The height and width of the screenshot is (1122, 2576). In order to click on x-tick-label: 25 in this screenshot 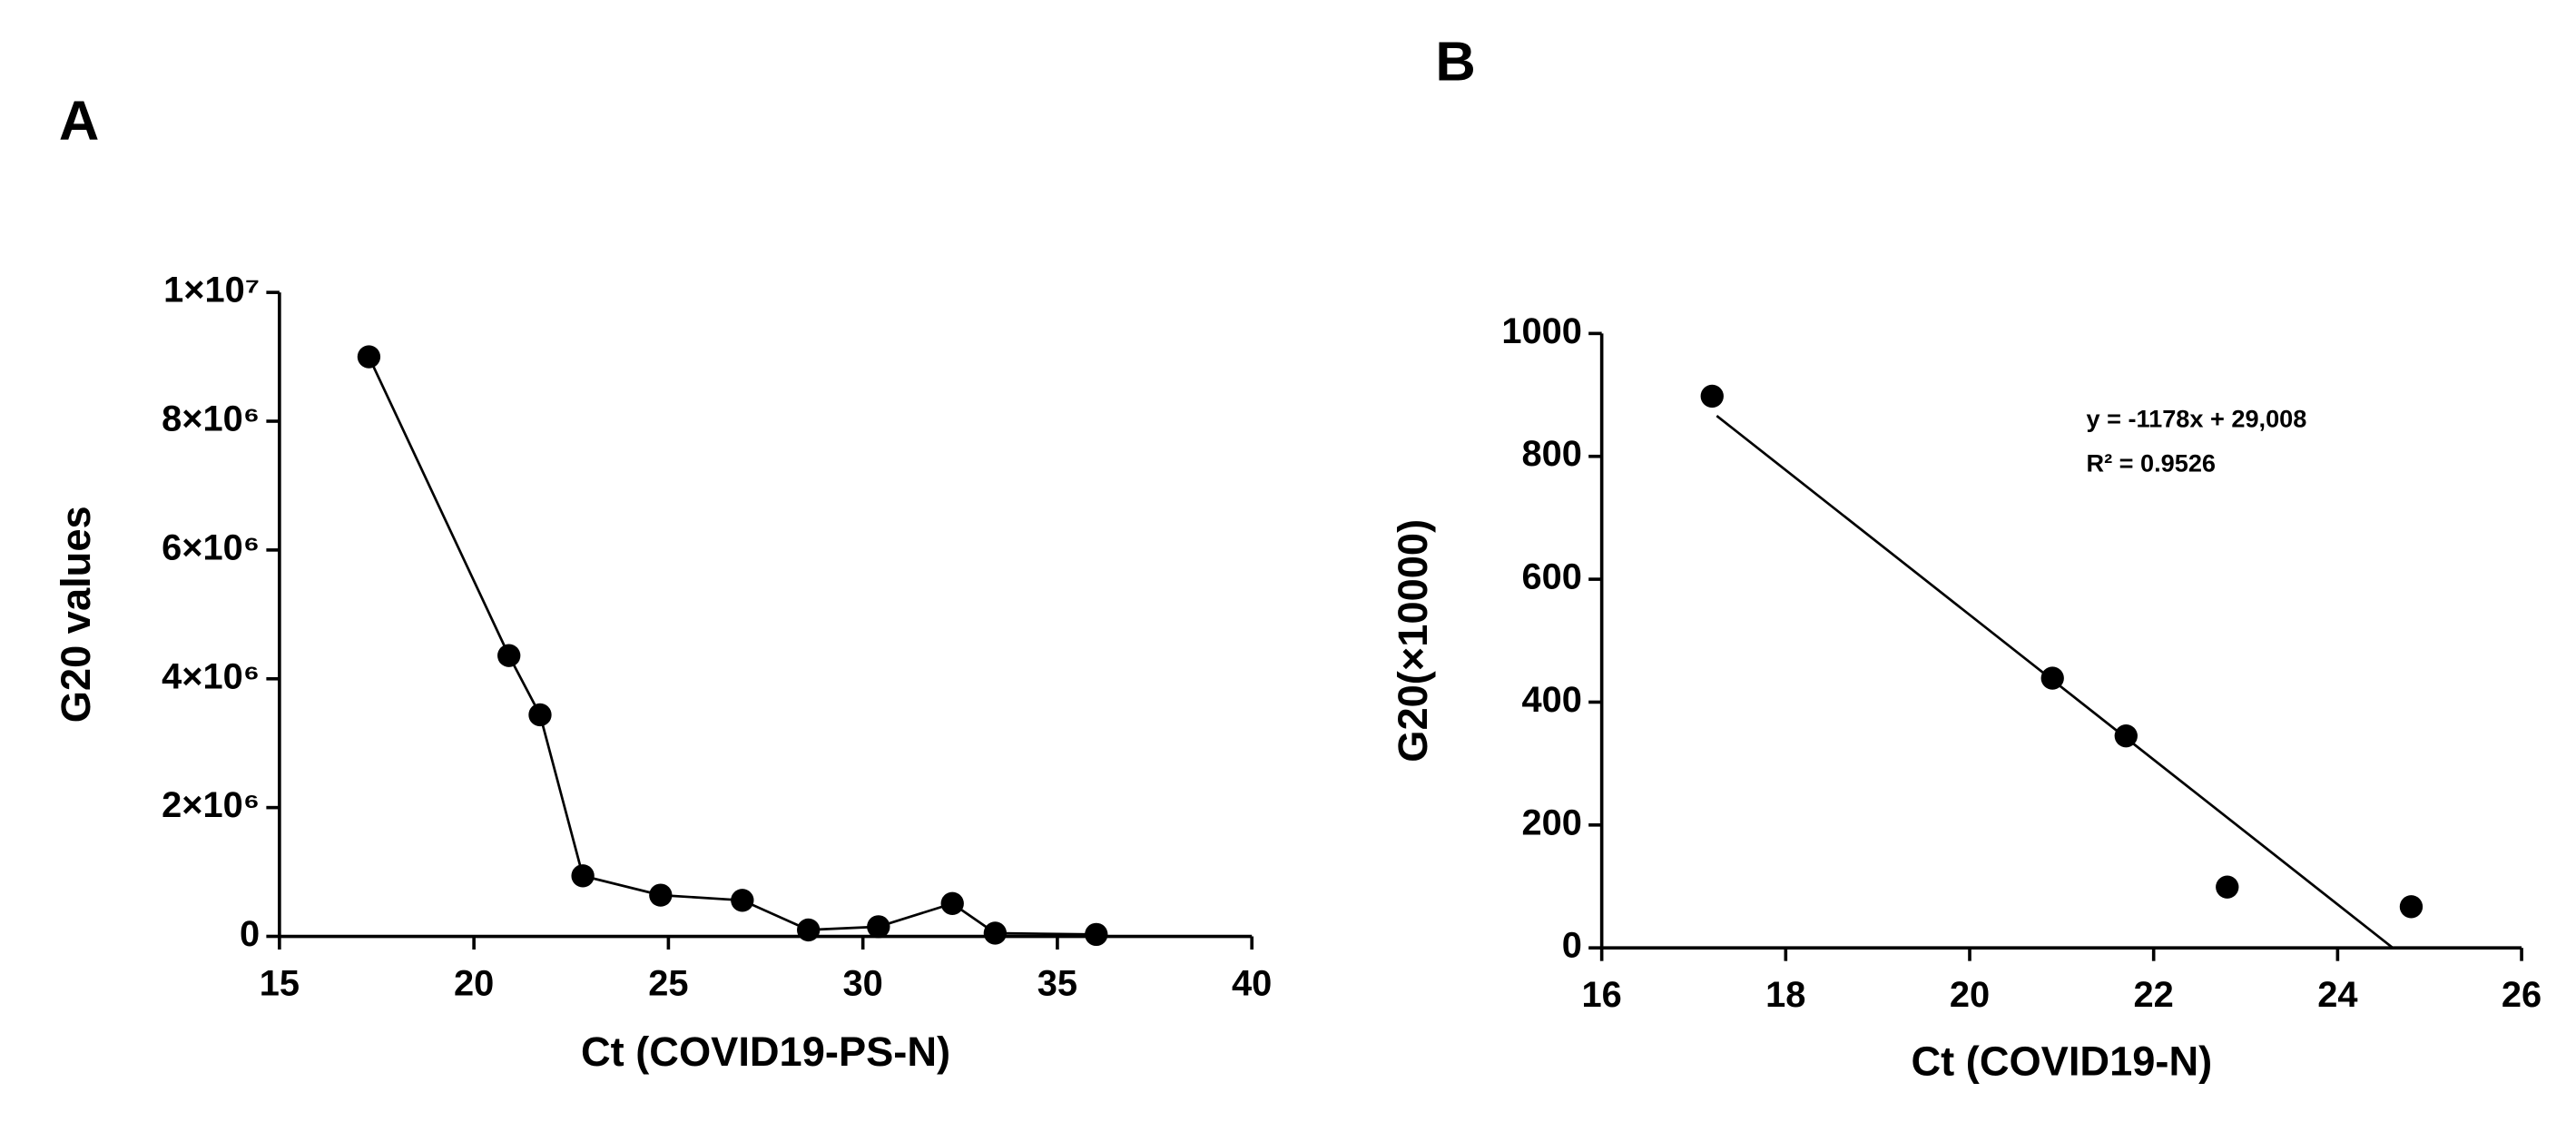, I will do `click(668, 983)`.